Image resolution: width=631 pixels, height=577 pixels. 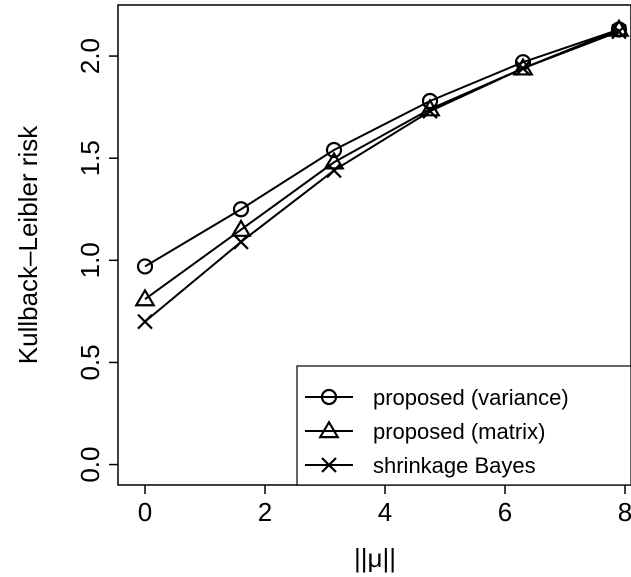 I want to click on legend-item: shrinkage Bayes, so click(x=420, y=465).